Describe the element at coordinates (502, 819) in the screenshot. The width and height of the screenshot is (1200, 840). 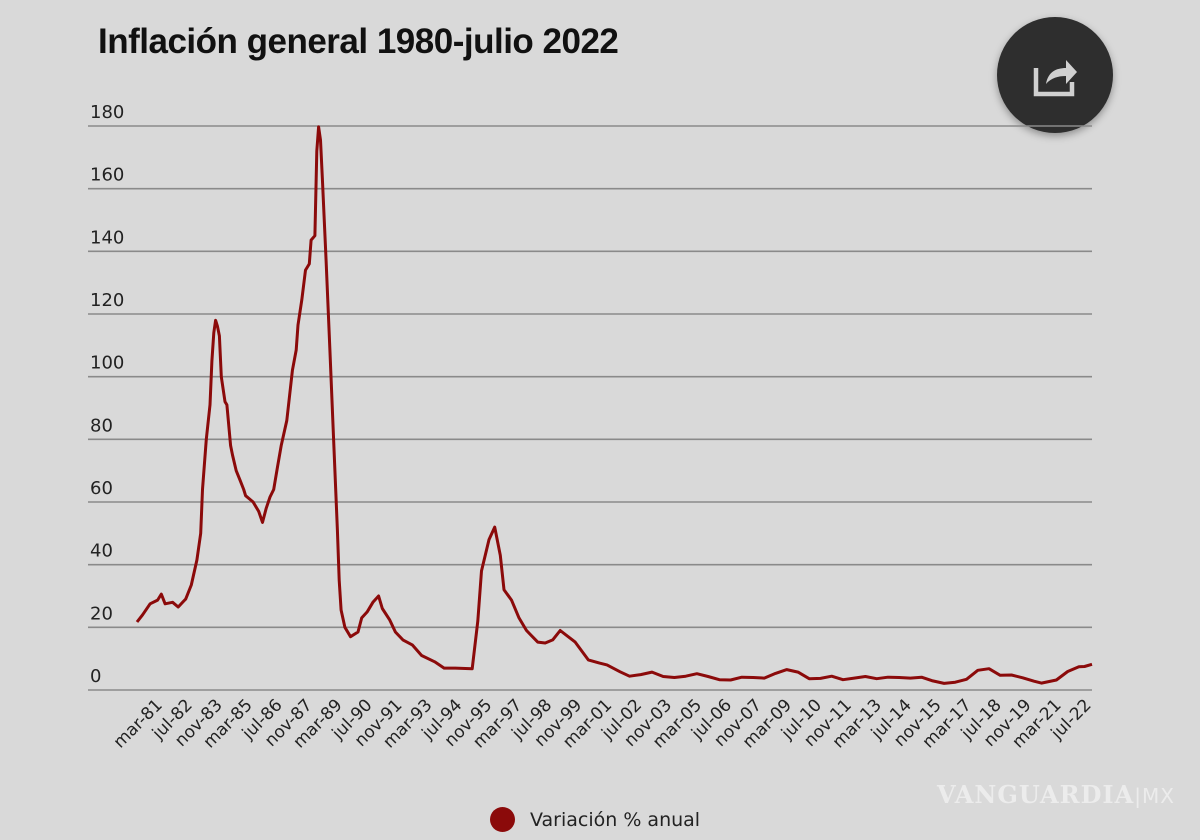
I see `legend-marker` at that location.